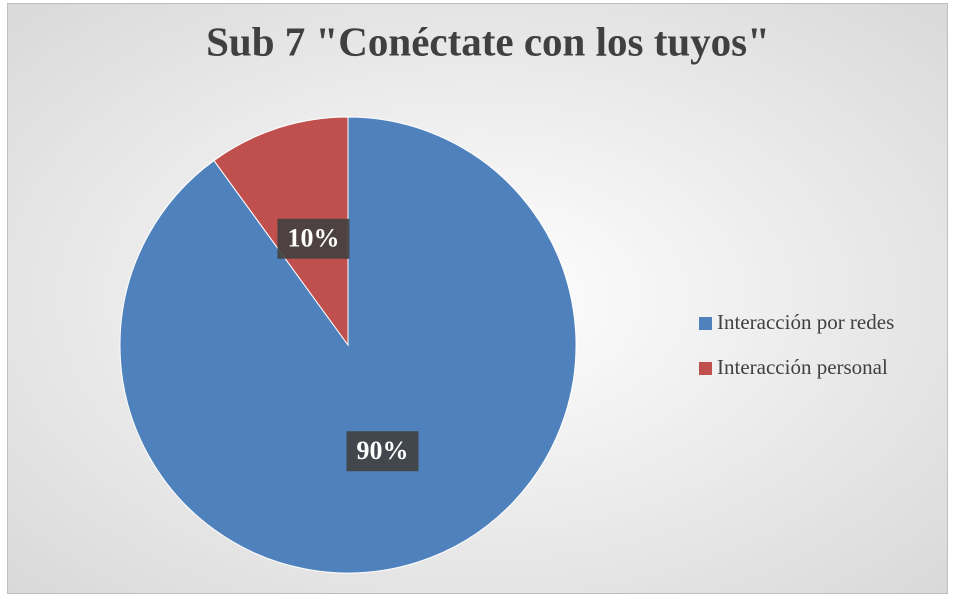  I want to click on legend-label: Interacción personal, so click(802, 367).